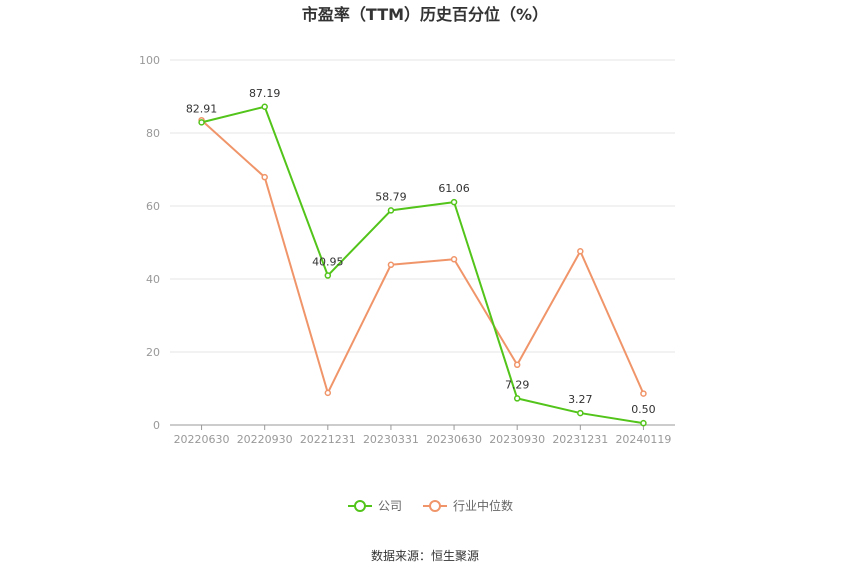 The height and width of the screenshot is (575, 850). Describe the element at coordinates (265, 93) in the screenshot. I see `data-label: 87.19` at that location.